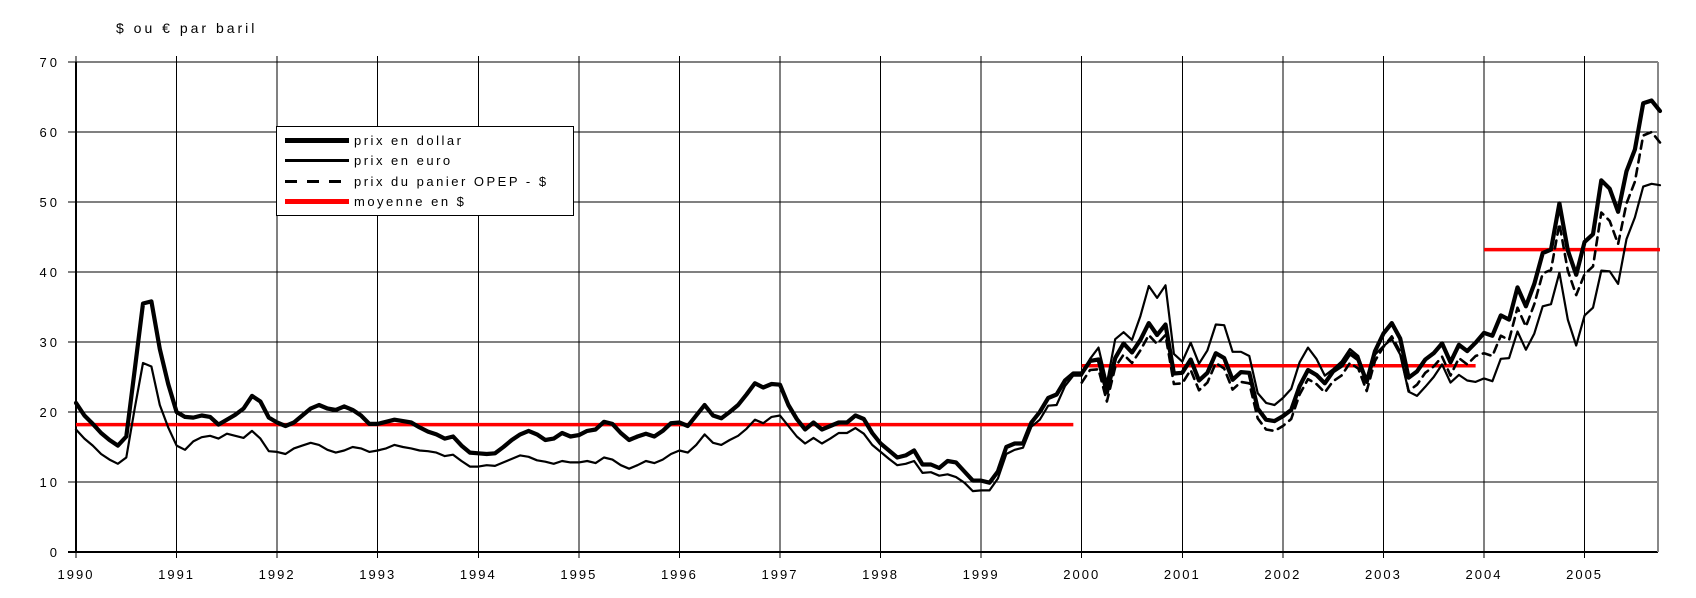  What do you see at coordinates (981, 574) in the screenshot?
I see `x-axis-label: 1999` at bounding box center [981, 574].